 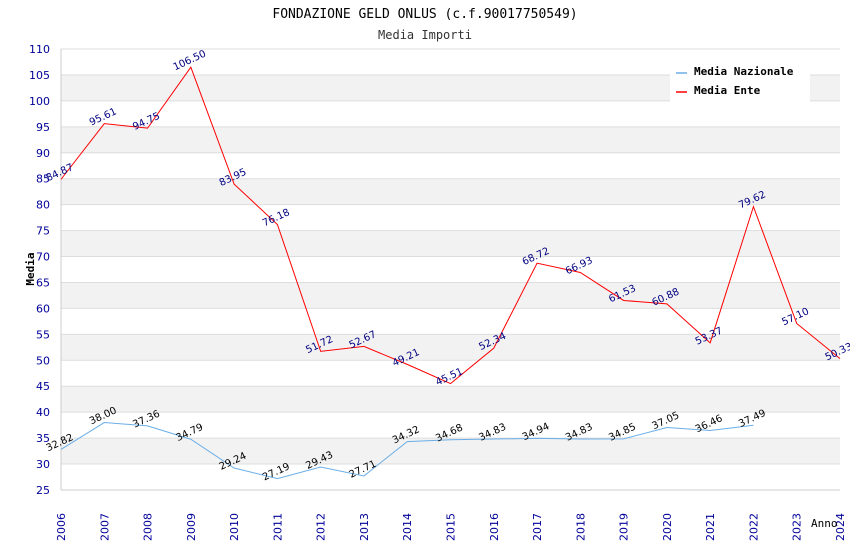 I want to click on y-tick-label: 45, so click(x=43, y=386).